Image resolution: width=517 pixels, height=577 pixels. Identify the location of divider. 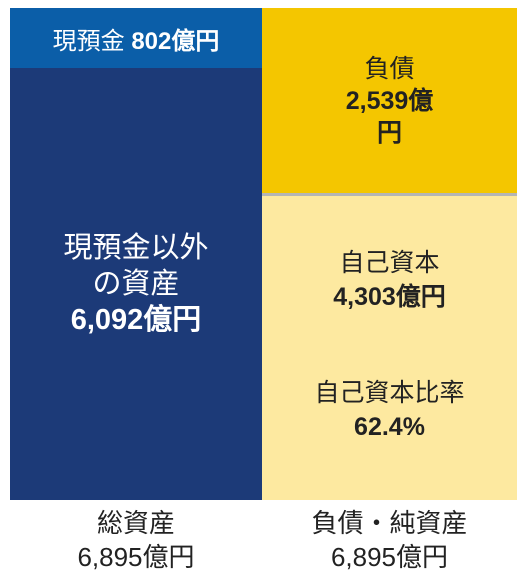
(389, 194).